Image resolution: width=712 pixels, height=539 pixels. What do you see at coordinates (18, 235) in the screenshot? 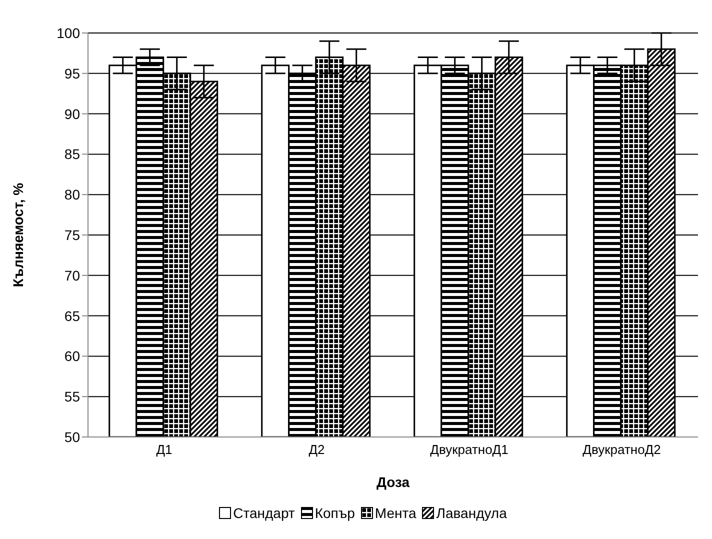
I see `y-axis-title: Кълняемост, %` at bounding box center [18, 235].